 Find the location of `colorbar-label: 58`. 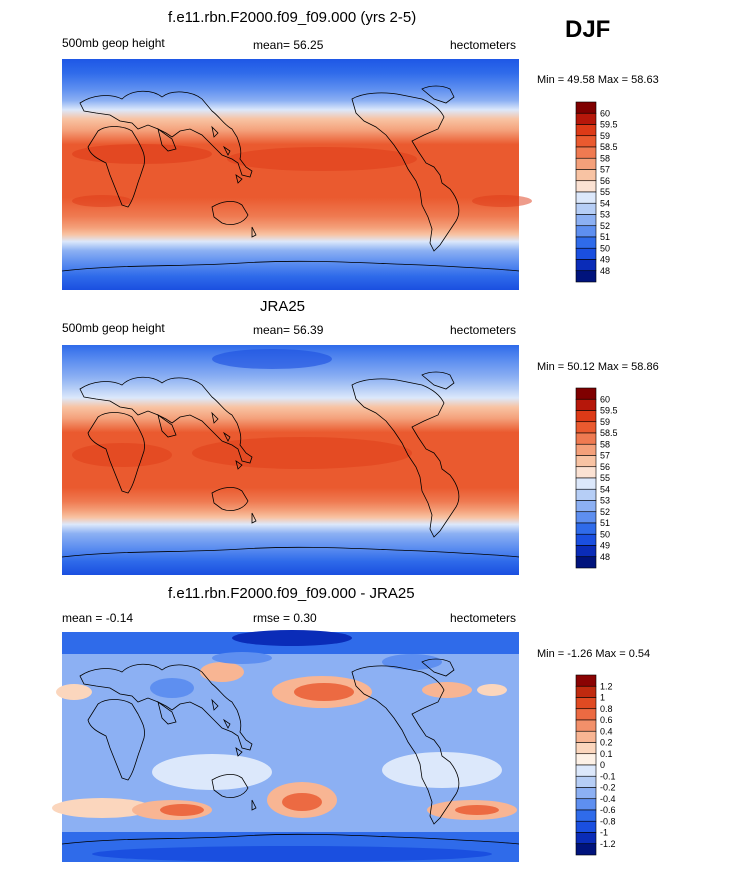

colorbar-label: 58 is located at coordinates (605, 158).